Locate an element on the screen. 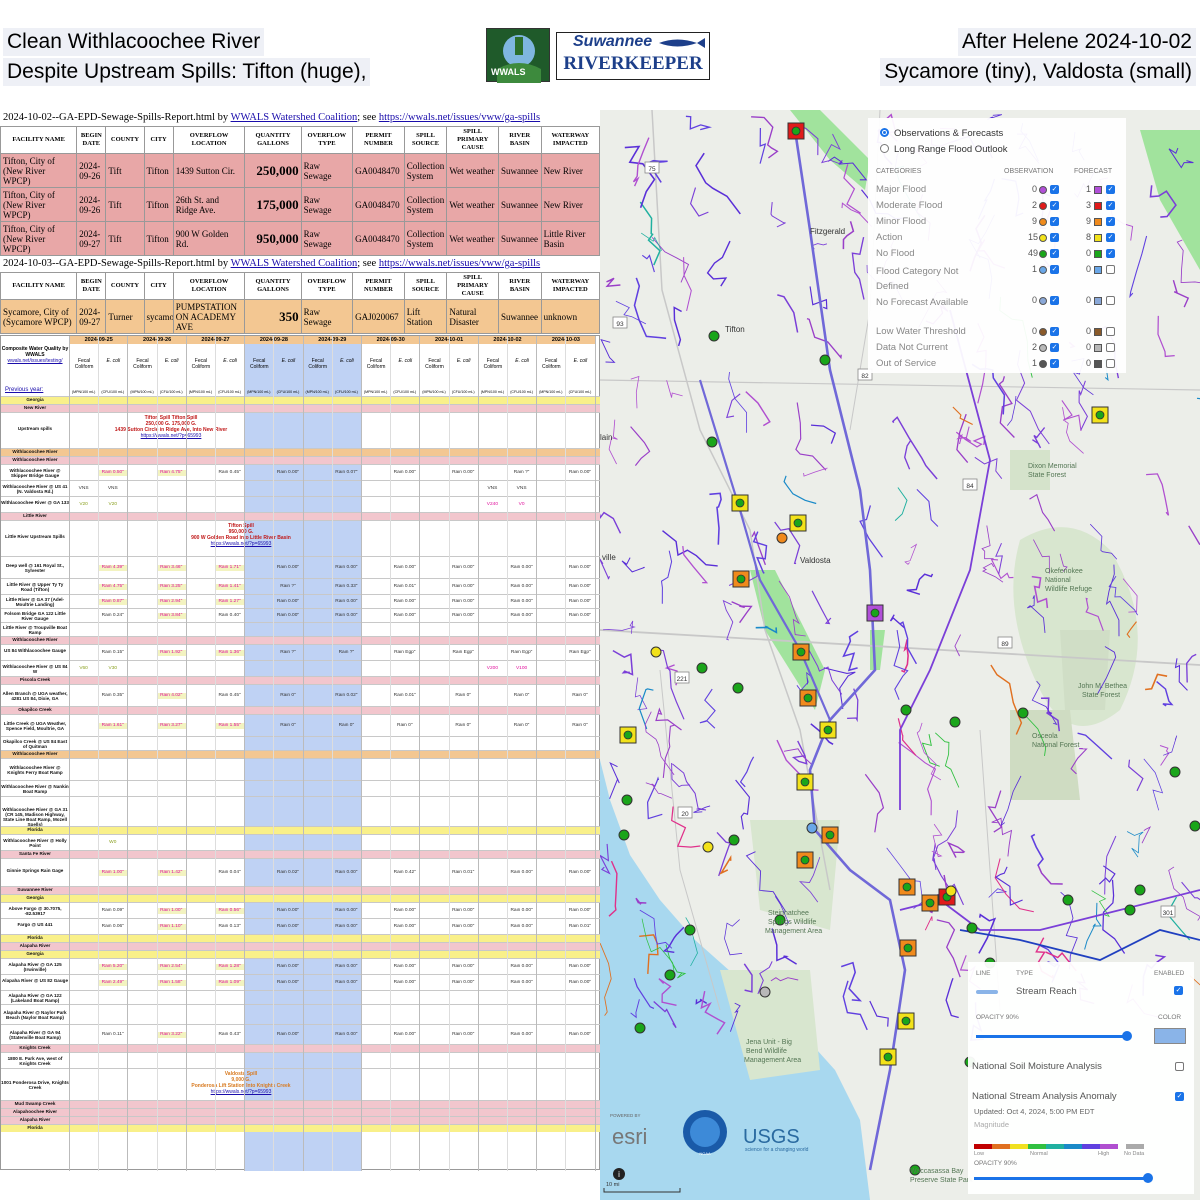 The width and height of the screenshot is (1200, 1200). stream-reach-checkbox: ✓ is located at coordinates (1178, 990).